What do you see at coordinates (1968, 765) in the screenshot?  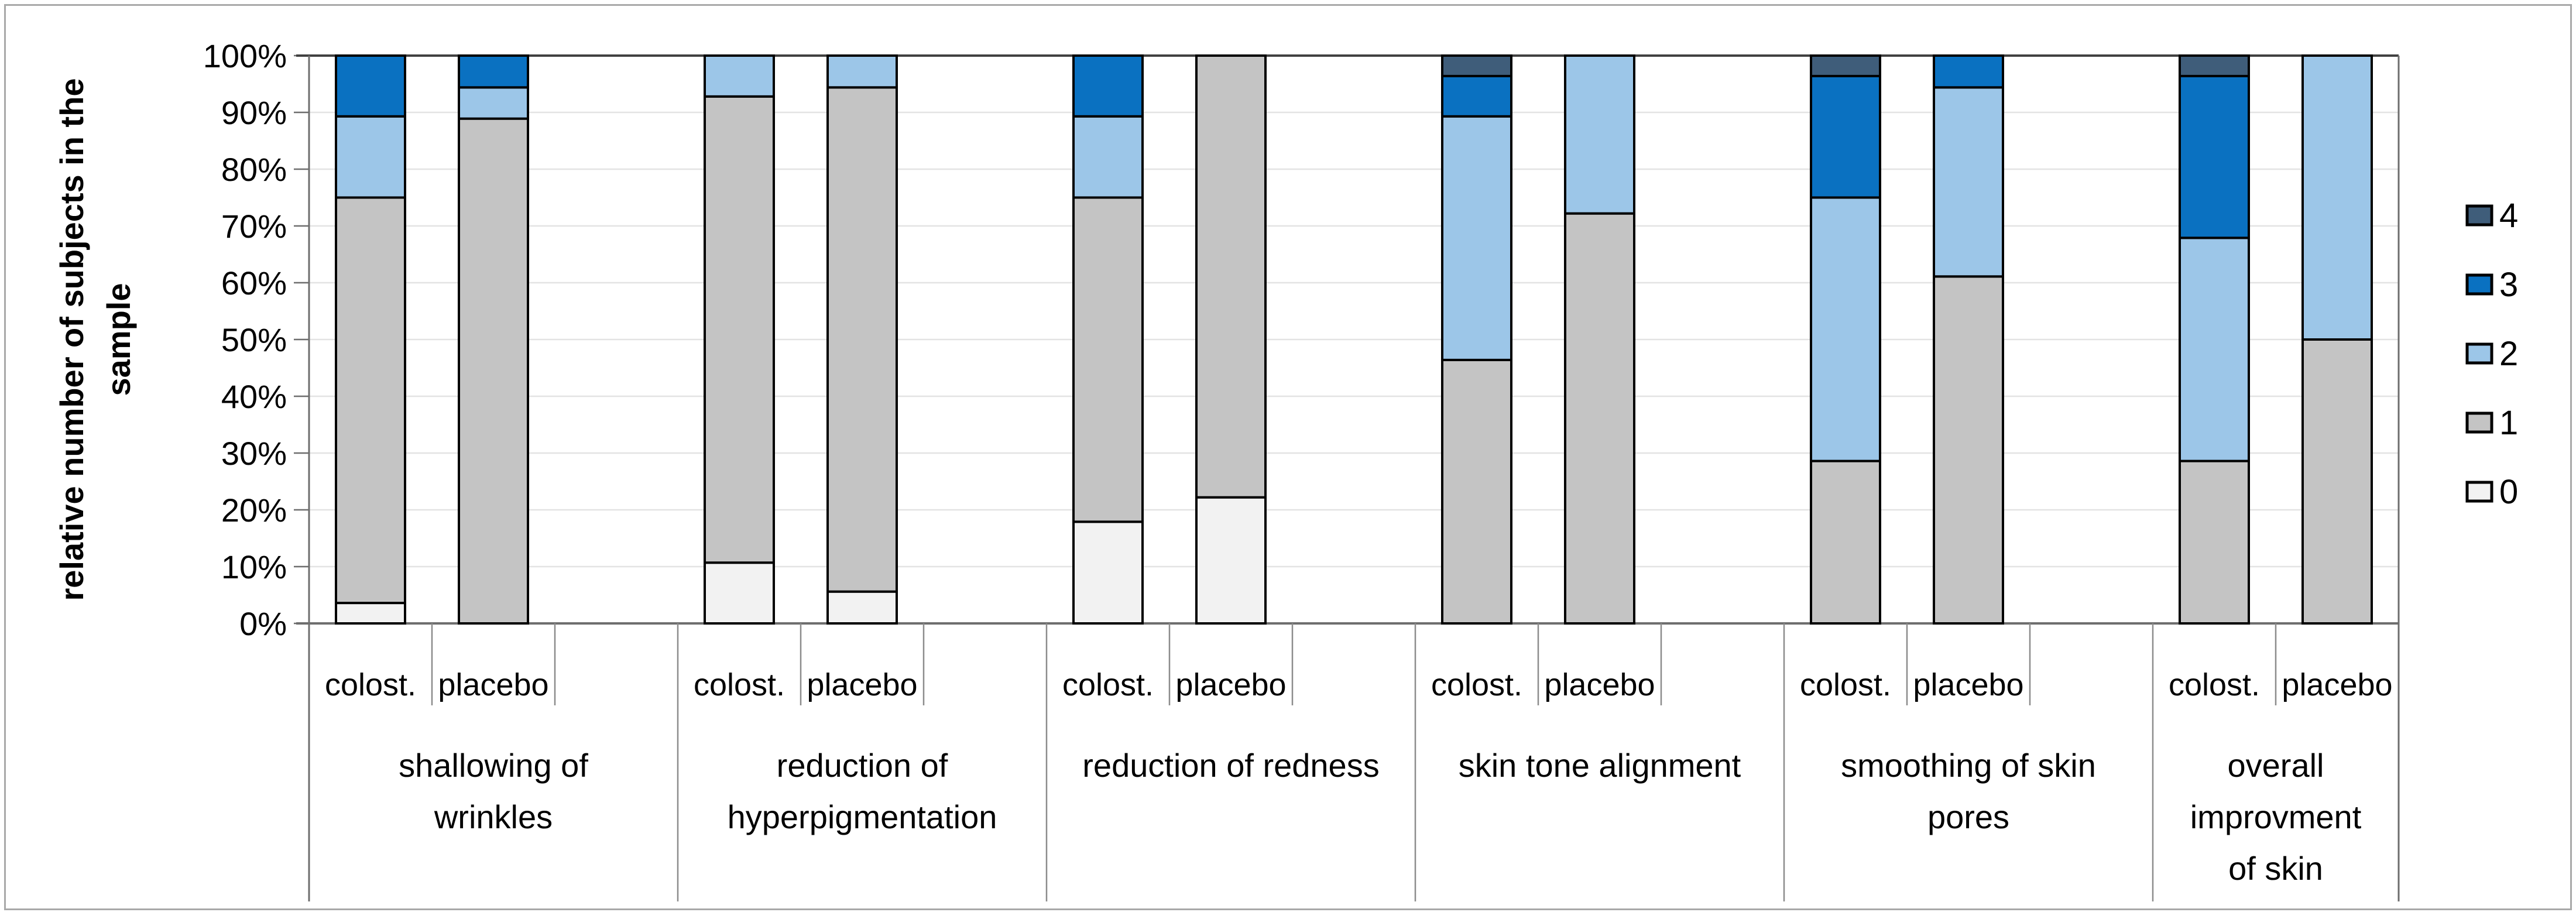 I see `group-label: smoothing of skin` at bounding box center [1968, 765].